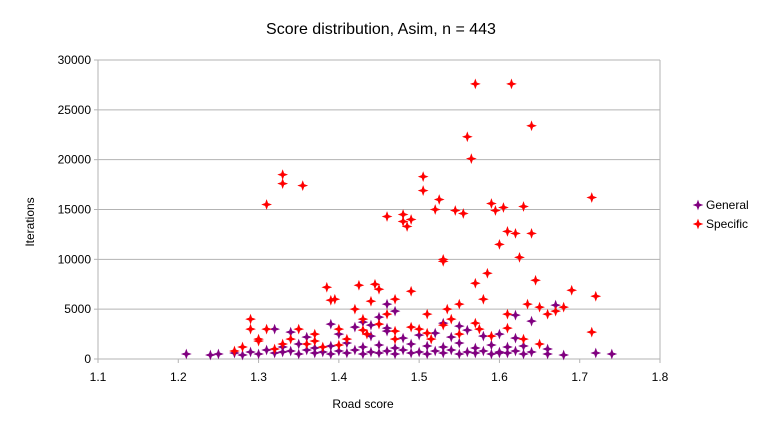  What do you see at coordinates (98, 377) in the screenshot?
I see `x-tick-label: 1.1` at bounding box center [98, 377].